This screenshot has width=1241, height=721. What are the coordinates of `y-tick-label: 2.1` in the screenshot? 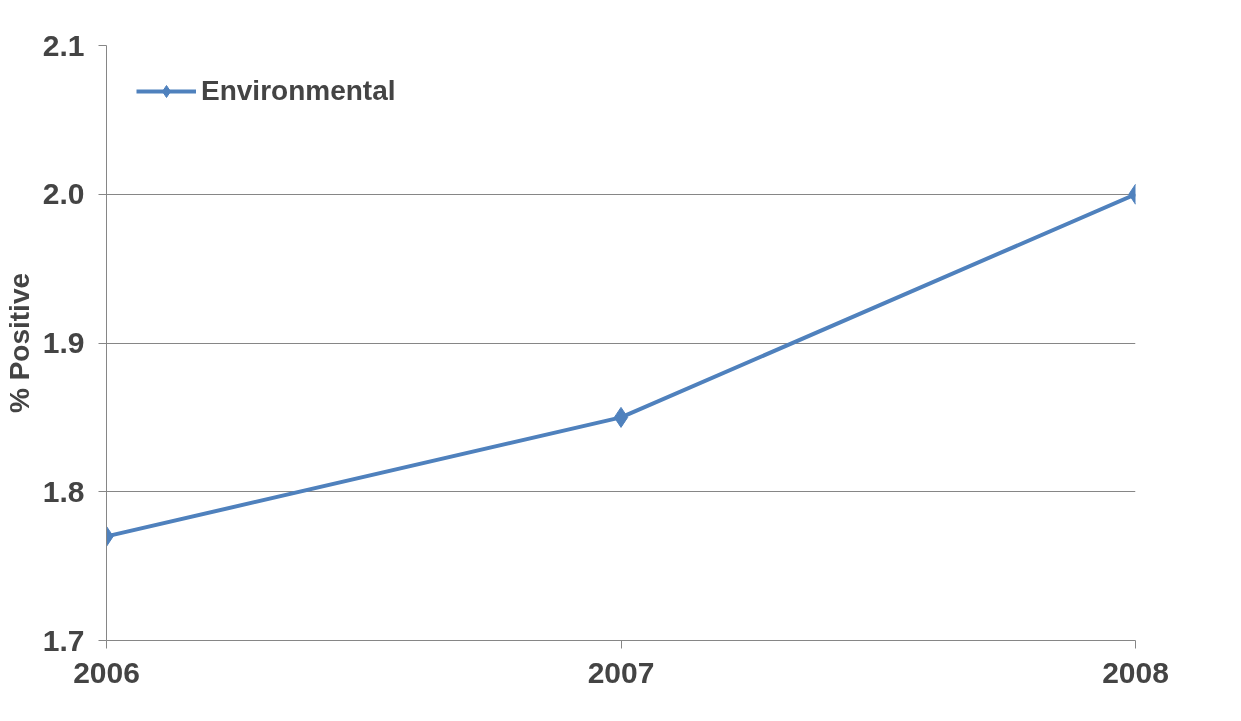 It's located at (63, 45).